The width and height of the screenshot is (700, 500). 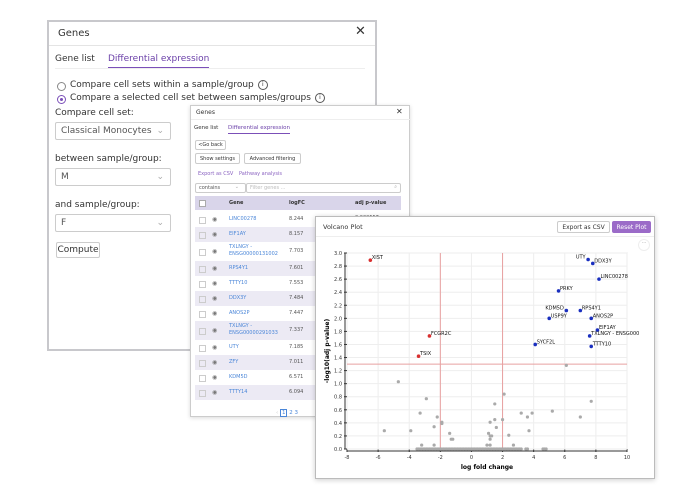 What do you see at coordinates (94, 113) in the screenshot?
I see `cell-set-label: Compare cell set:` at bounding box center [94, 113].